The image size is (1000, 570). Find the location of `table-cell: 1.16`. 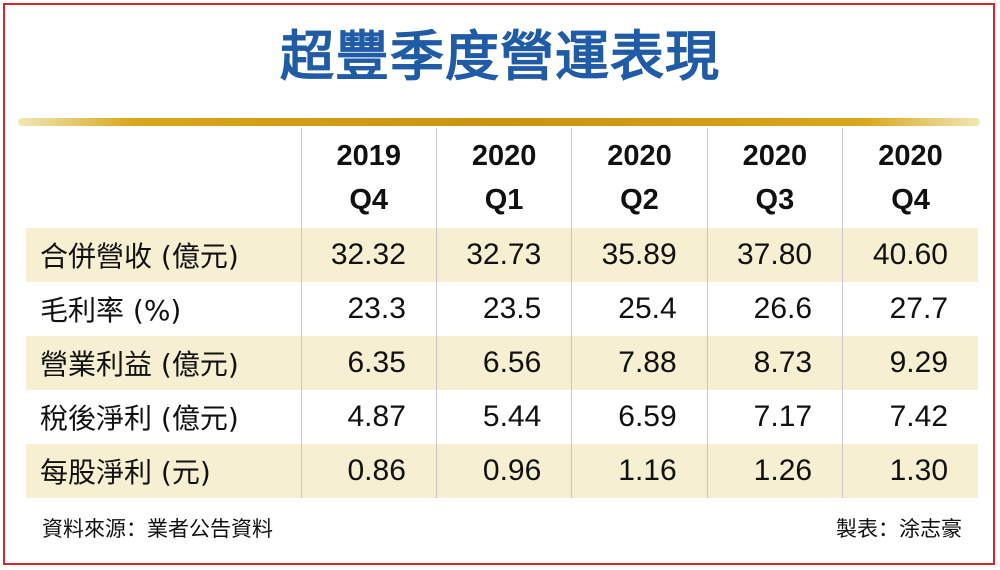

table-cell: 1.16 is located at coordinates (639, 471).